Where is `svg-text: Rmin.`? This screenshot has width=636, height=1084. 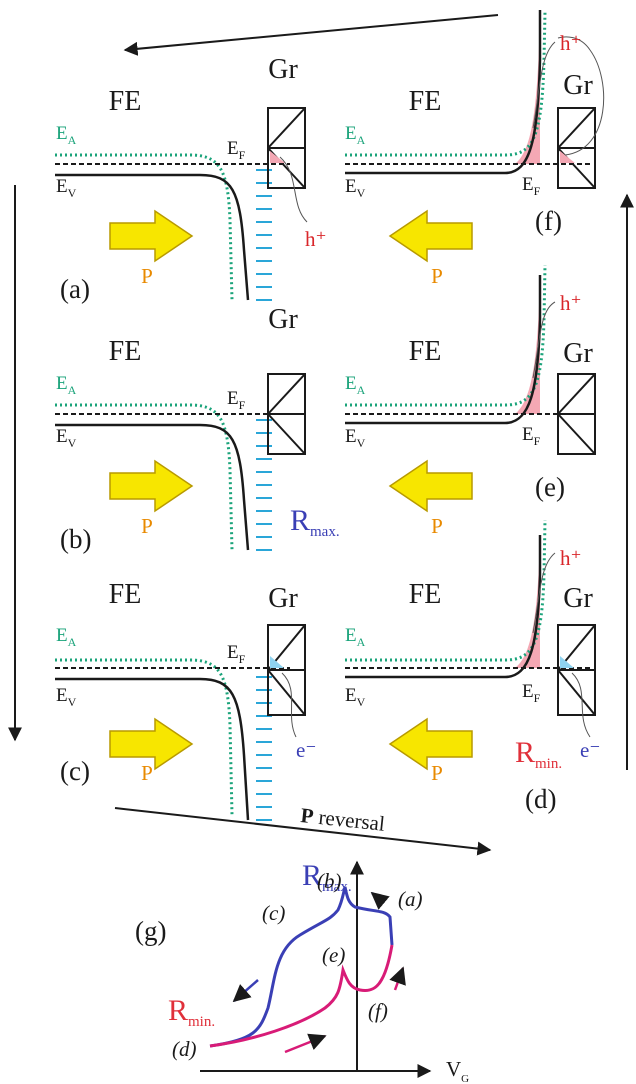
svg-text: Rmin. is located at coordinates (191, 1012).